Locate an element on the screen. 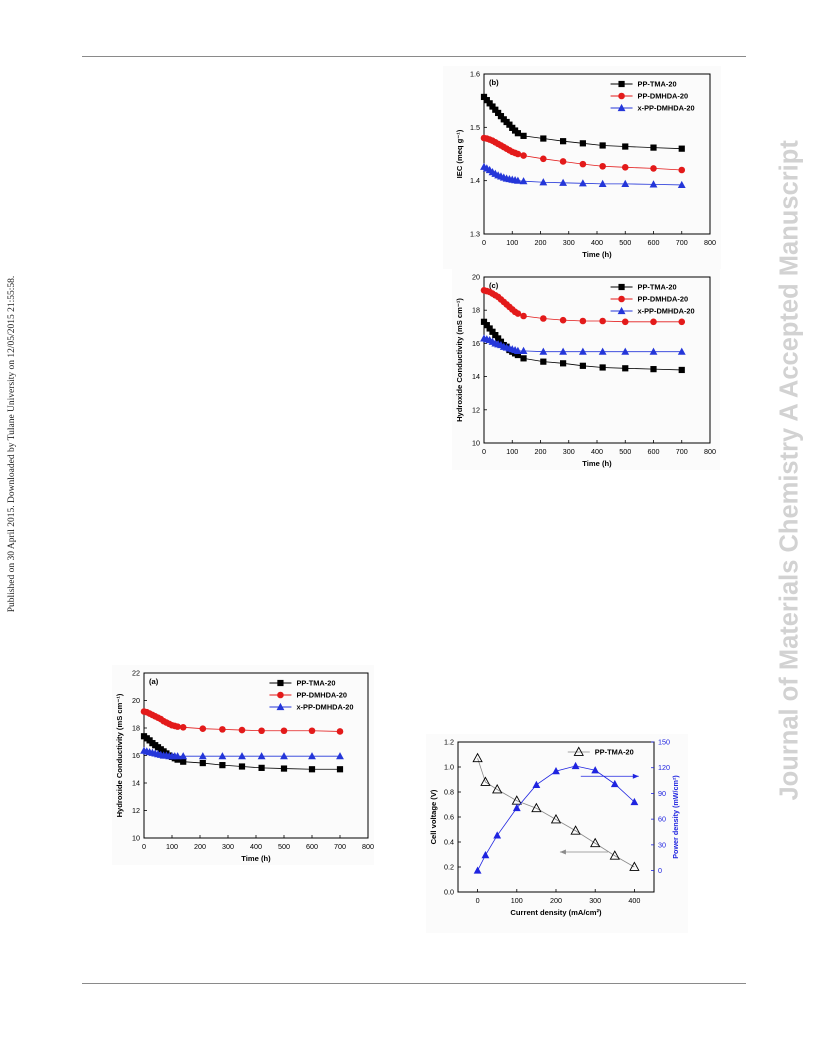  y-tick-label: 0.6 is located at coordinates (449, 817).